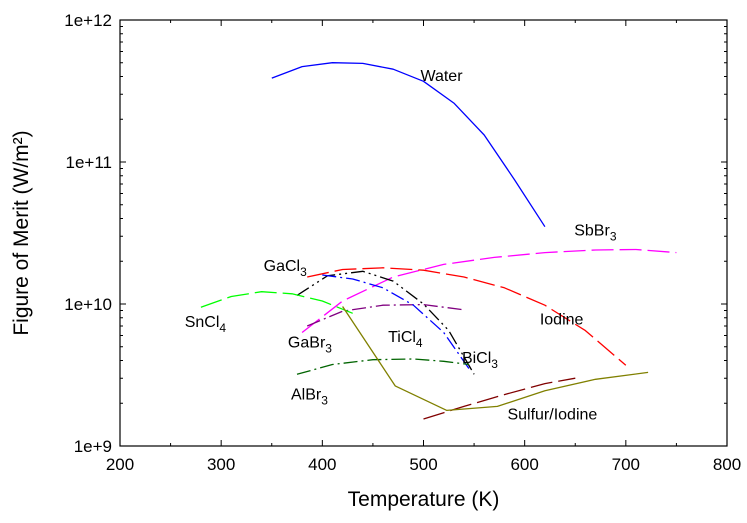 This screenshot has height=523, width=747. What do you see at coordinates (562, 320) in the screenshot?
I see `series-label-iodine: Iodine` at bounding box center [562, 320].